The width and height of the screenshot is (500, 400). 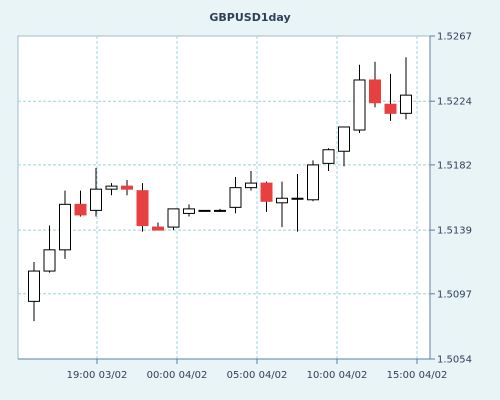 What do you see at coordinates (454, 360) in the screenshot?
I see `y-tick-label: 1.5054` at bounding box center [454, 360].